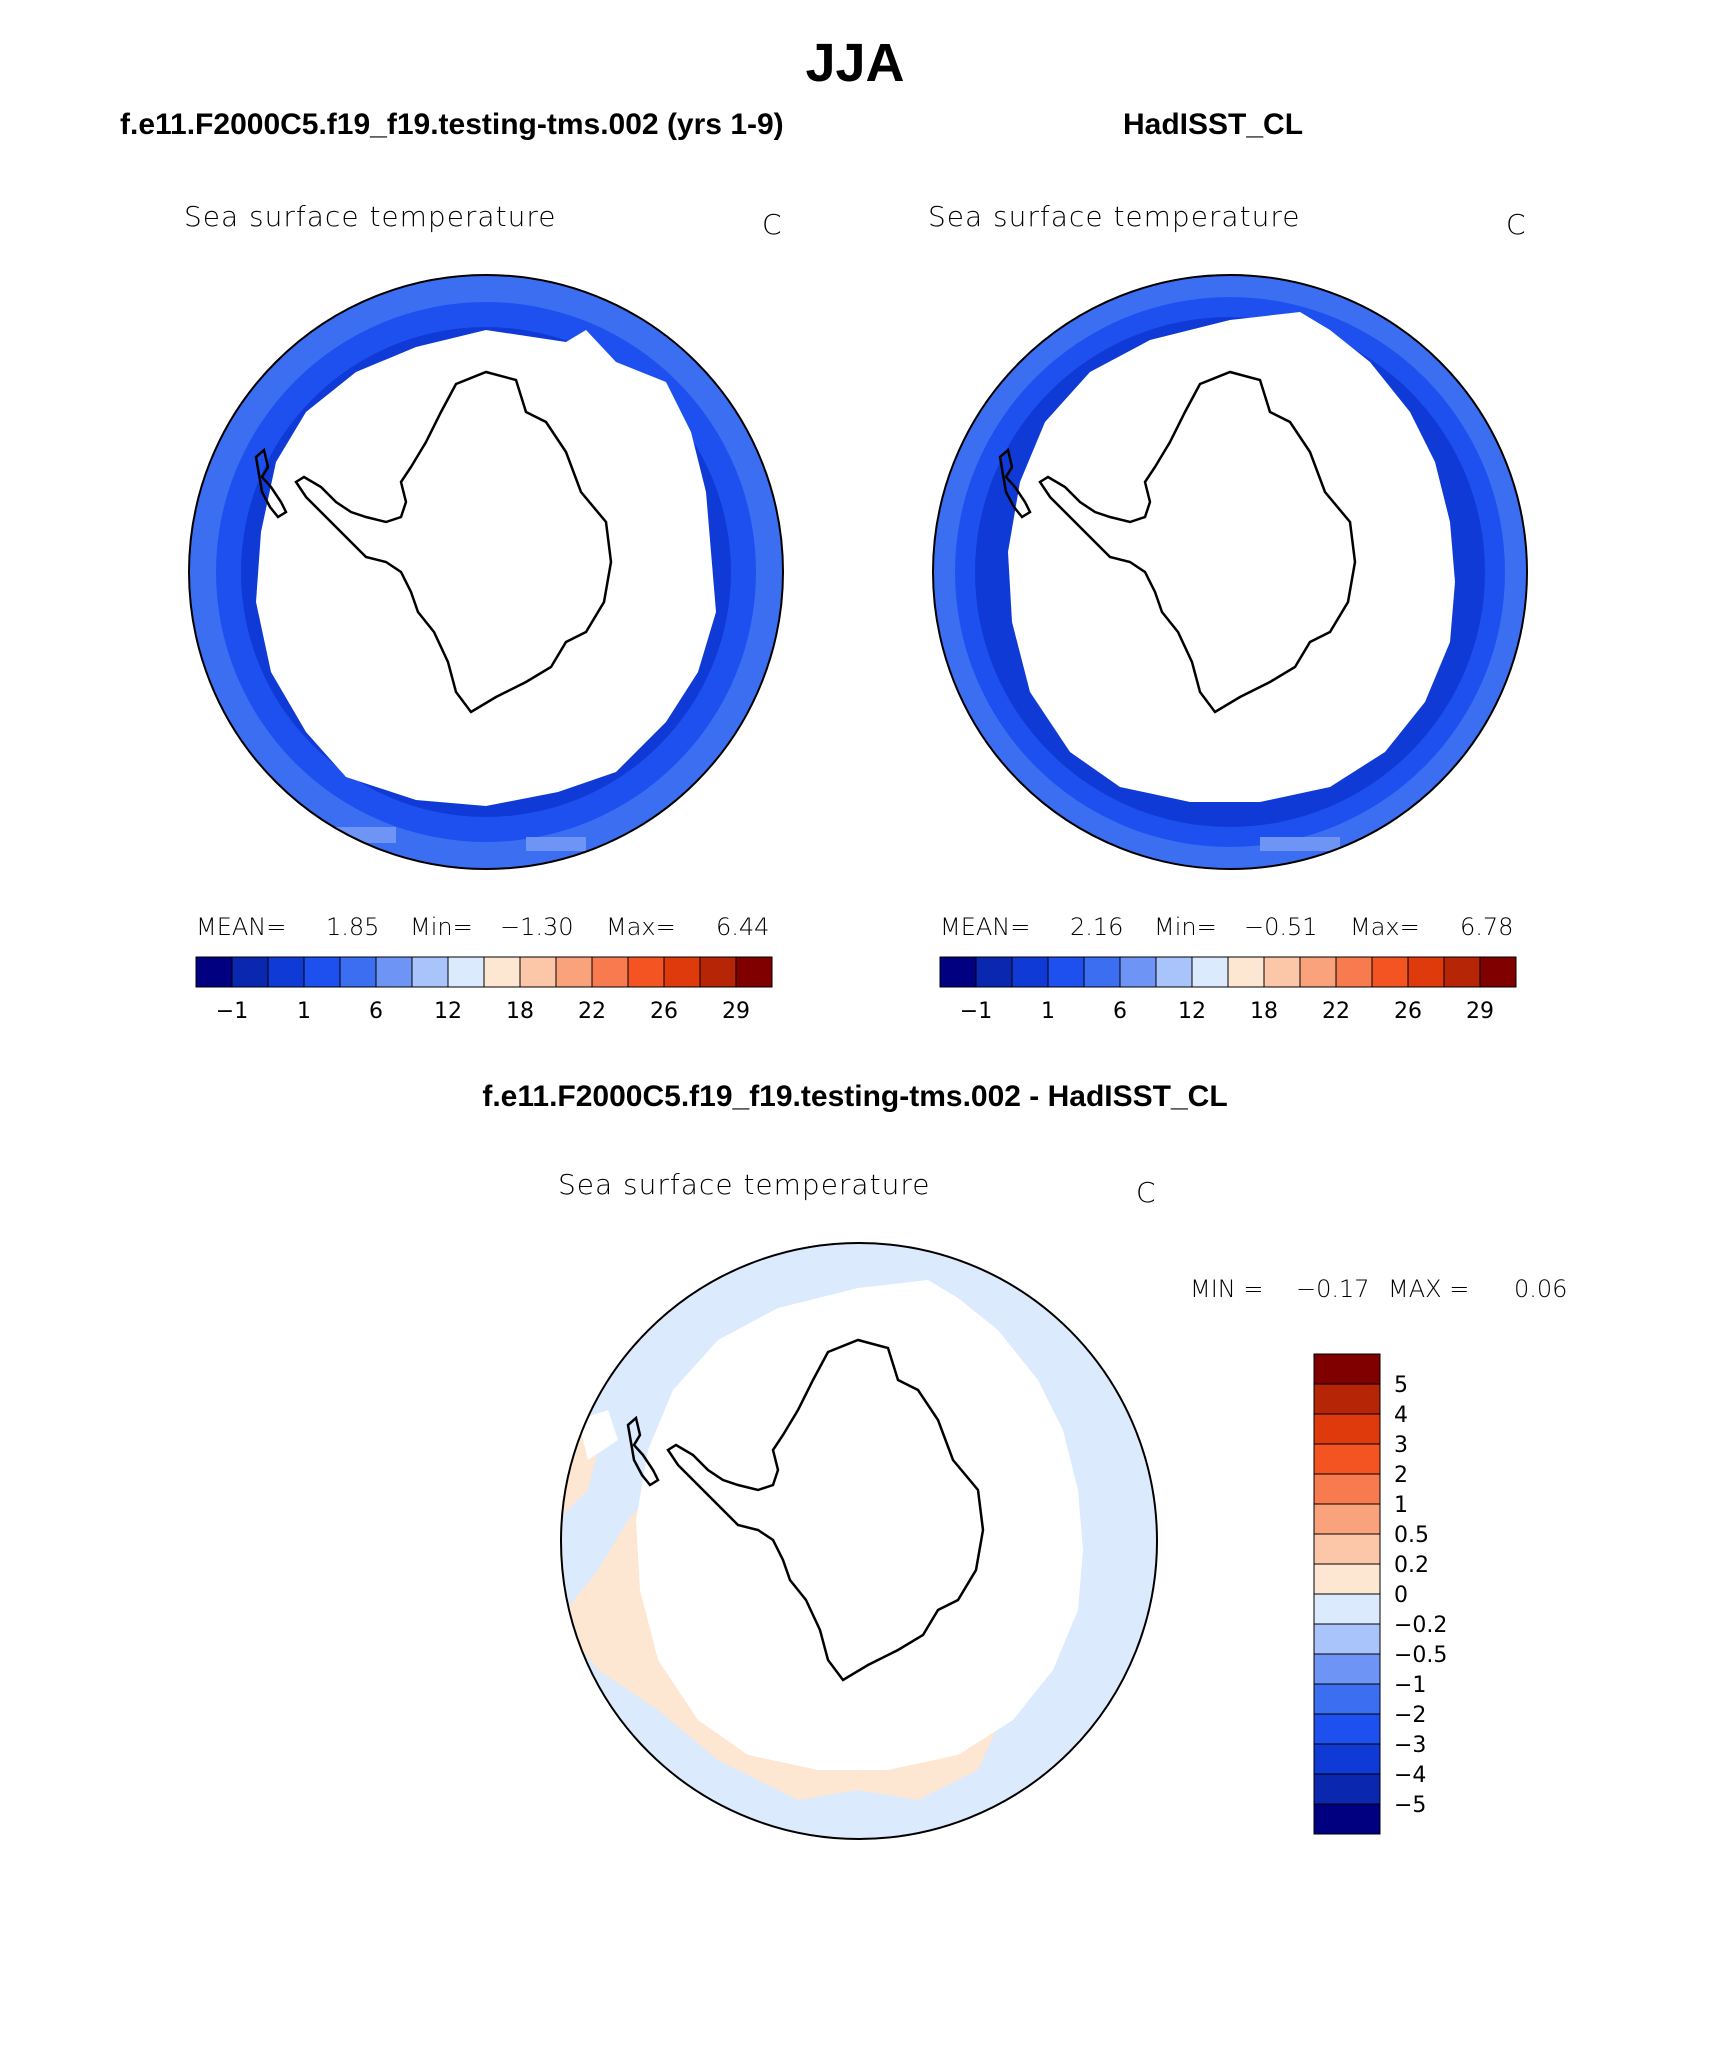 The height and width of the screenshot is (2061, 1710). What do you see at coordinates (1146, 1192) in the screenshot?
I see `diff-units: C` at bounding box center [1146, 1192].